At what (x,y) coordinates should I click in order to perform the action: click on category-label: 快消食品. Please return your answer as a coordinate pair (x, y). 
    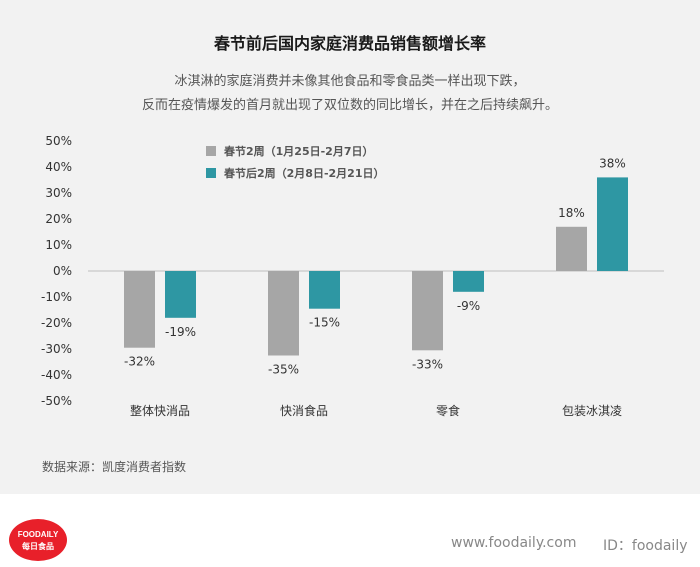
    Looking at the image, I should click on (304, 410).